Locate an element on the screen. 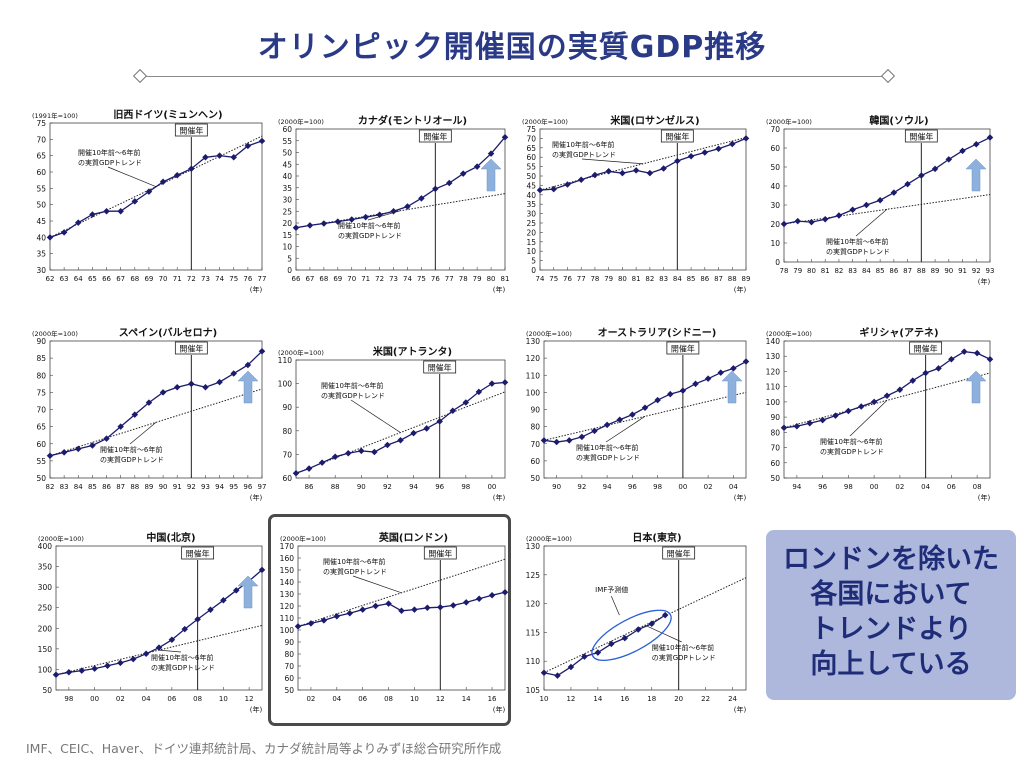 This screenshot has width=1024, height=766. x-tick-label: 82 is located at coordinates (50, 487).